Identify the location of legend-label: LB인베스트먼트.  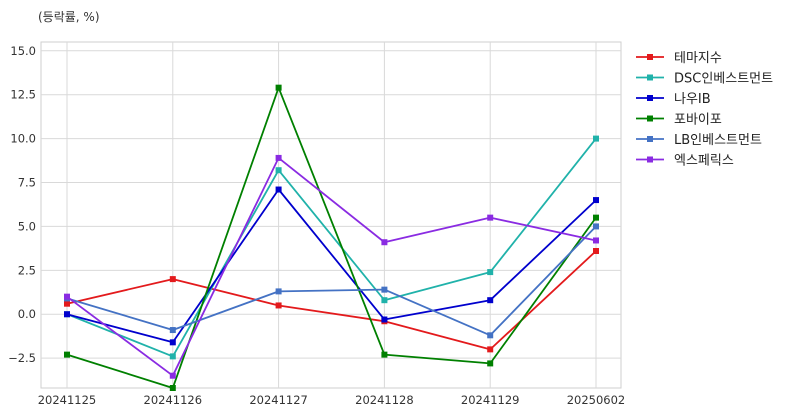
(718, 140).